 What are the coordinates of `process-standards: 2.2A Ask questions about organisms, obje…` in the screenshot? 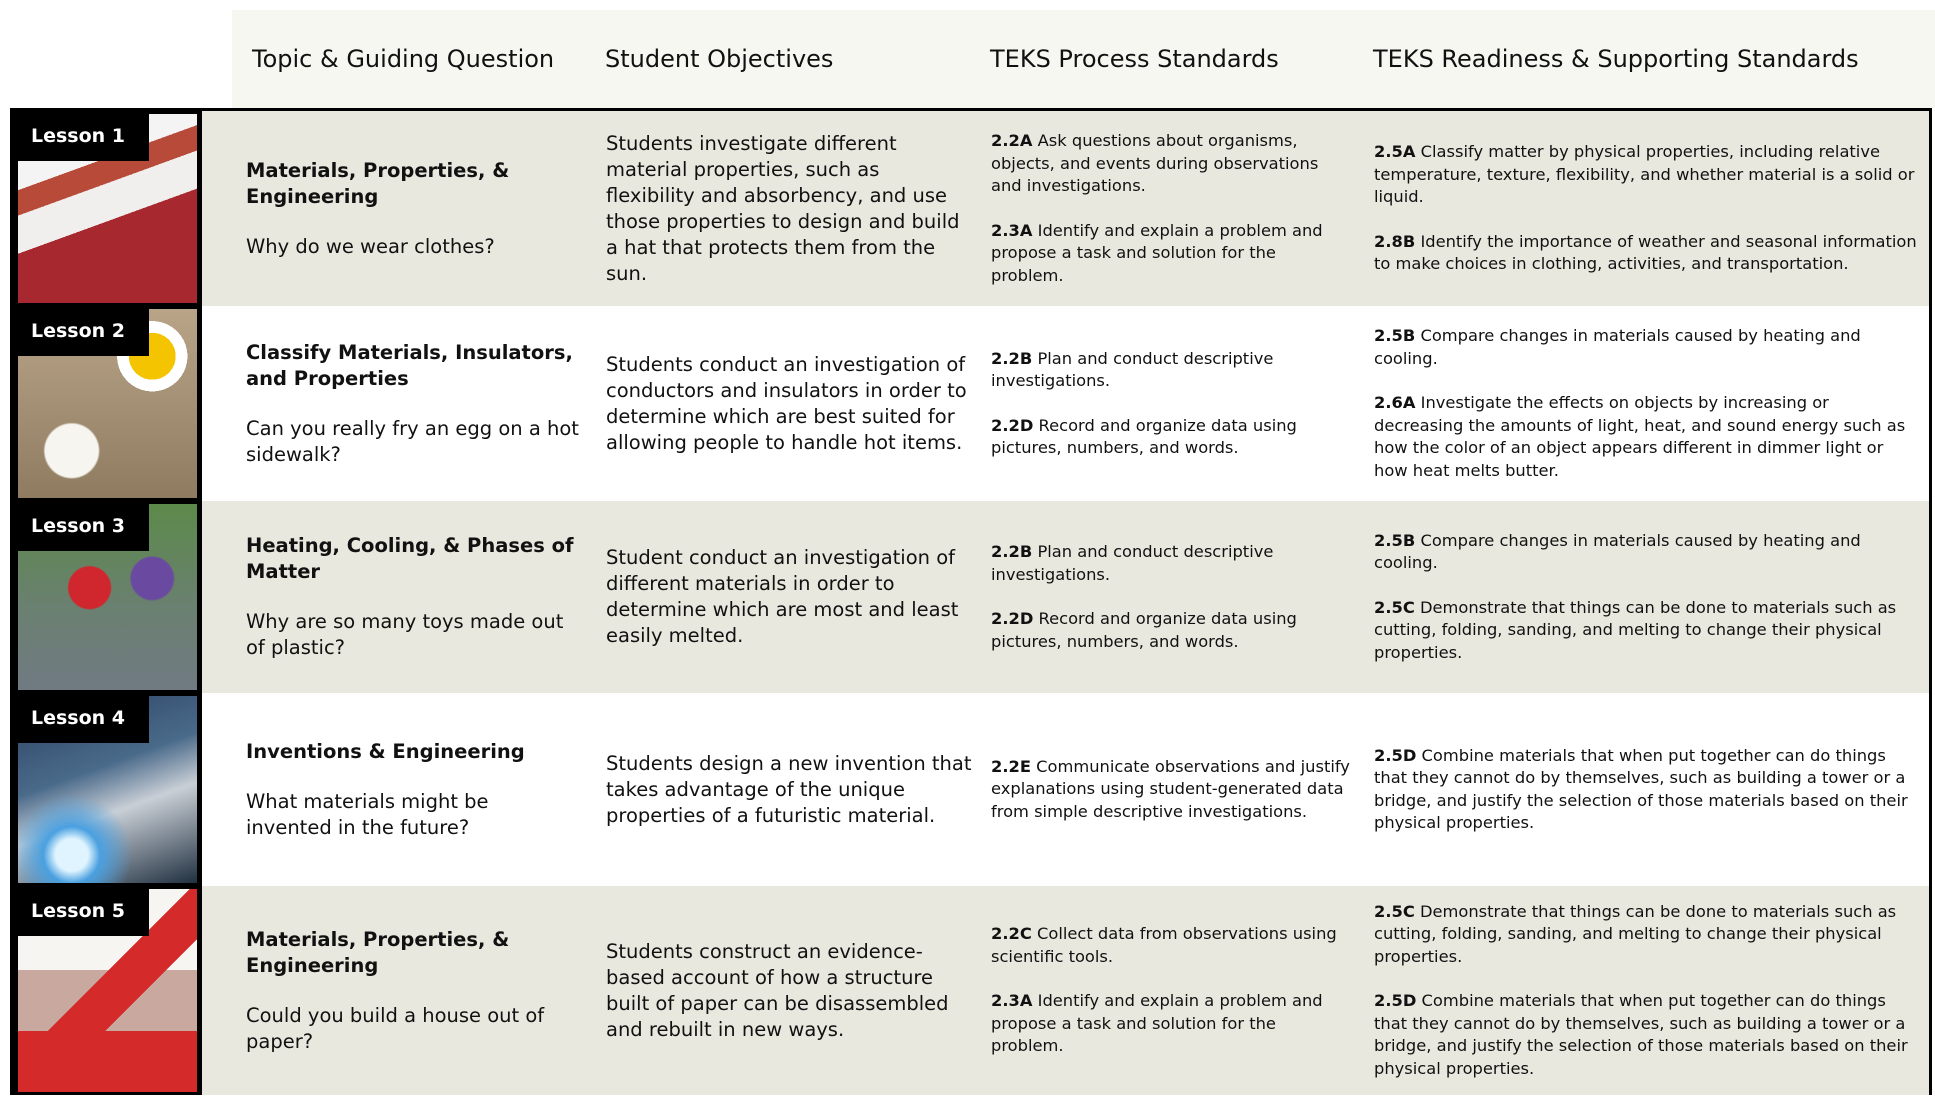 It's located at (1172, 208).